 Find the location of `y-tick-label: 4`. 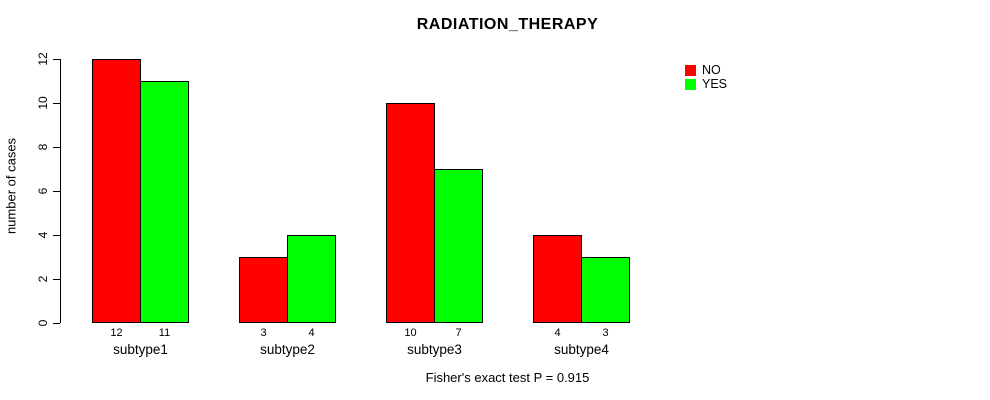

y-tick-label: 4 is located at coordinates (43, 235).